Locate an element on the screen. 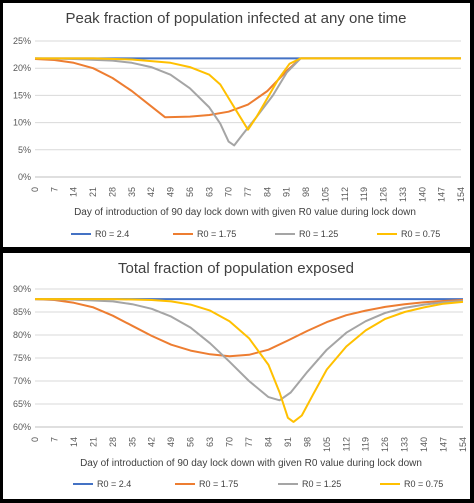 The width and height of the screenshot is (474, 503). y-tick-label: 80% is located at coordinates (22, 335).